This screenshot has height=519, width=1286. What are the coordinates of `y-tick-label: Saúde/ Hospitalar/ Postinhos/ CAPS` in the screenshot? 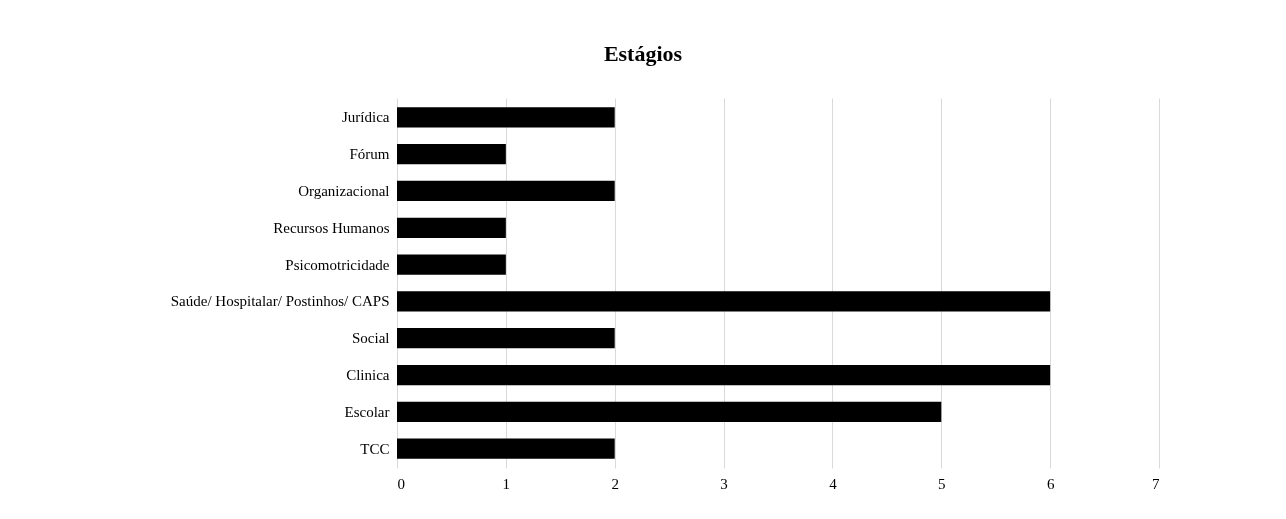 It's located at (280, 301).